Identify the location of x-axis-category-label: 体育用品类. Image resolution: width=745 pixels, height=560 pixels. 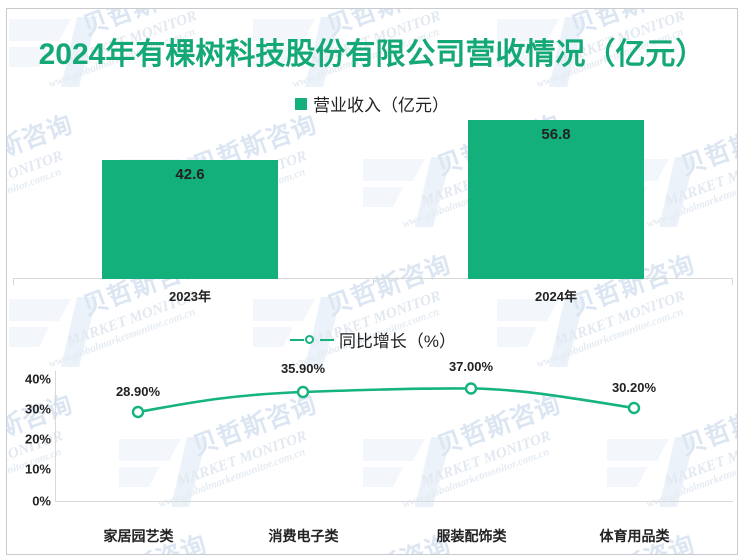
(634, 536).